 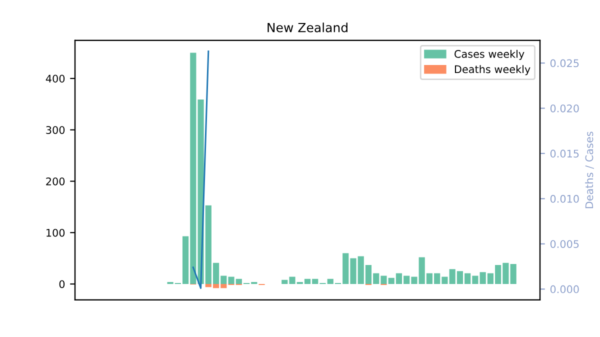 What do you see at coordinates (564, 244) in the screenshot?
I see `y2-tick-label: 0.005` at bounding box center [564, 244].